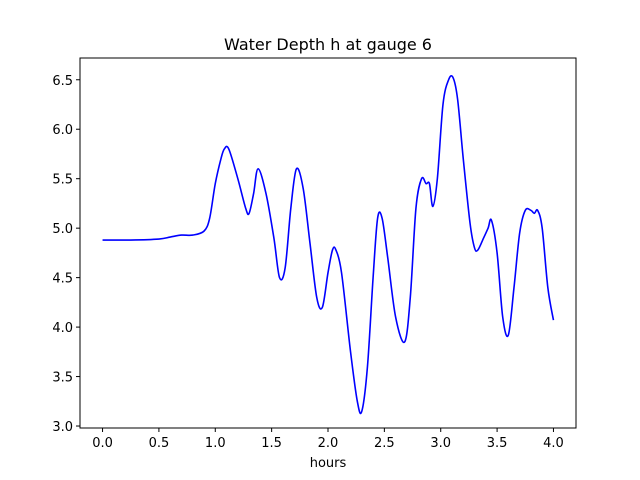 The width and height of the screenshot is (640, 480). What do you see at coordinates (271, 443) in the screenshot?
I see `x-tick-label: 1.5` at bounding box center [271, 443].